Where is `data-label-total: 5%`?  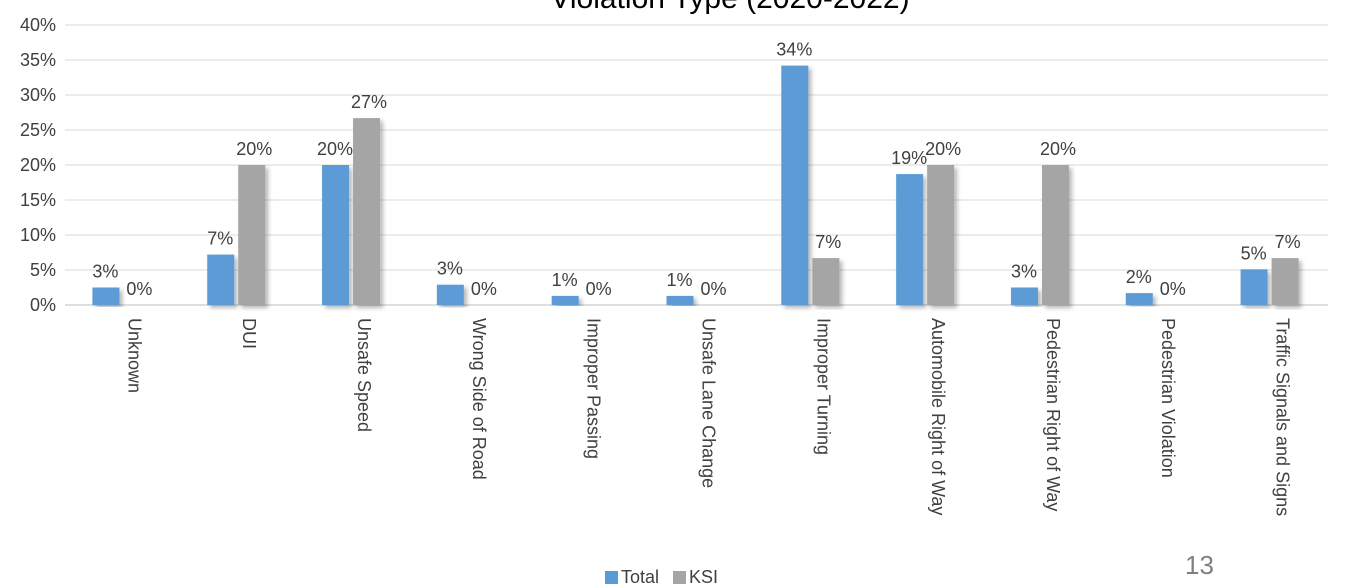
data-label-total: 5% is located at coordinates (1254, 253).